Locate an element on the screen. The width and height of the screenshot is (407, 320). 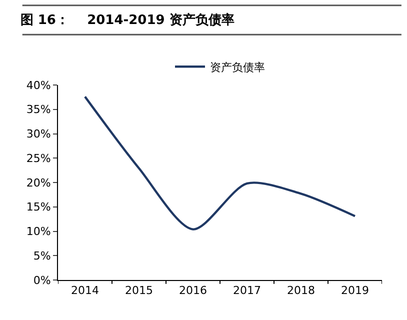
y-tick-label: 35% is located at coordinates (38, 109).